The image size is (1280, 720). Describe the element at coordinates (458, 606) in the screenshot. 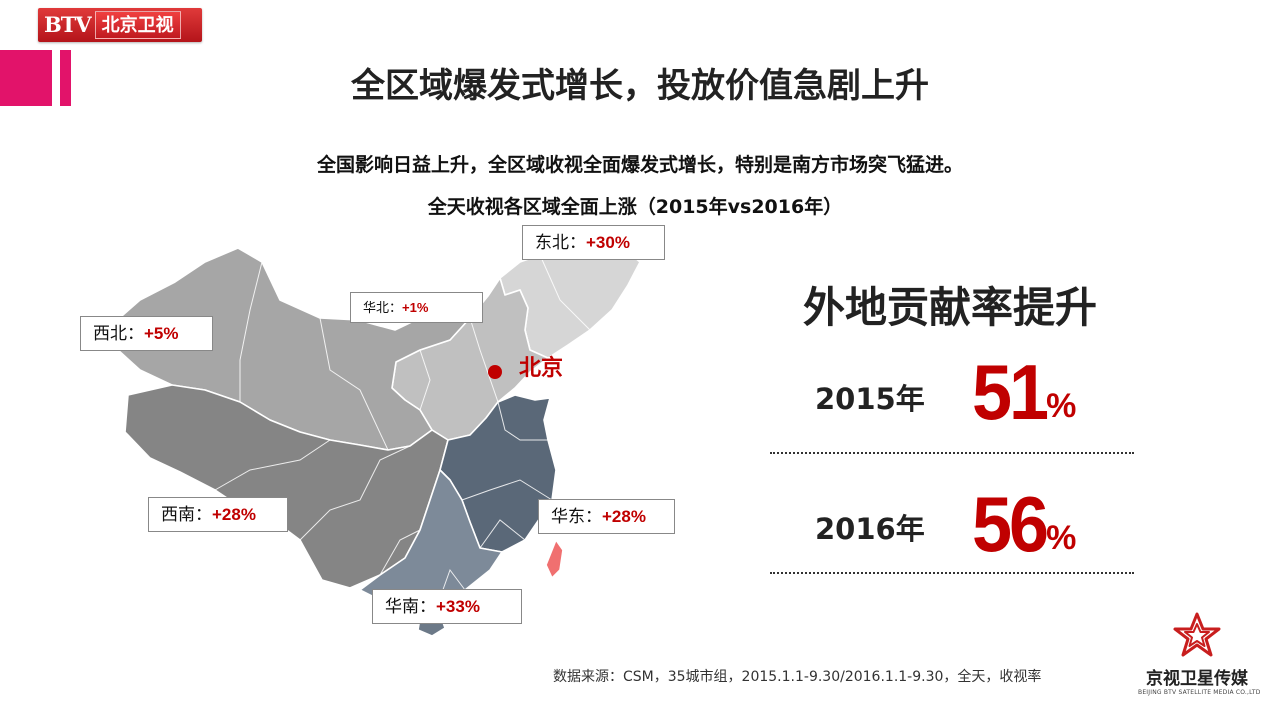

I see `region-value: +33%` at that location.